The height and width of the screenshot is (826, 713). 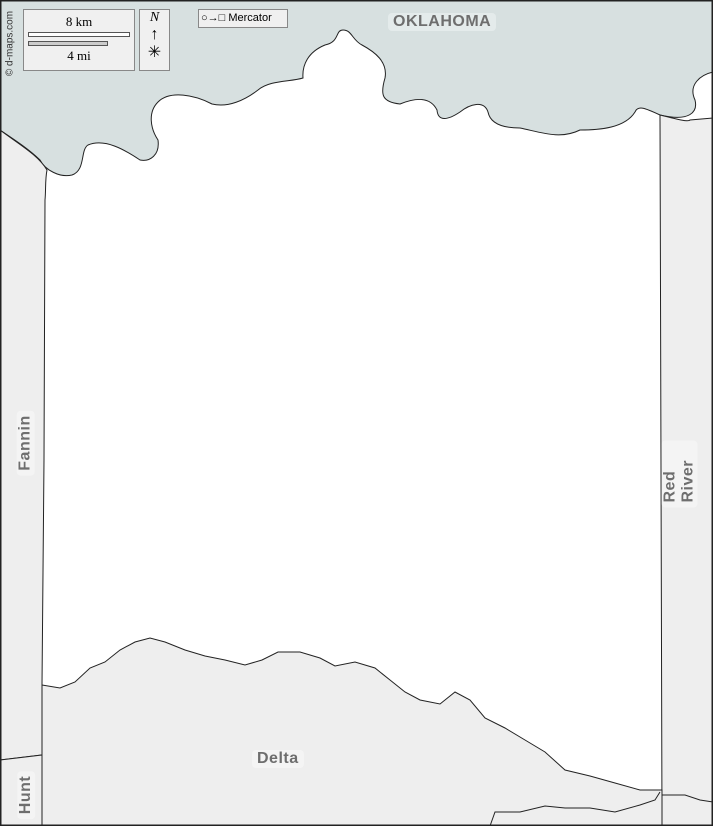 What do you see at coordinates (442, 22) in the screenshot?
I see `label-oklahoma: OKLAHOMA` at bounding box center [442, 22].